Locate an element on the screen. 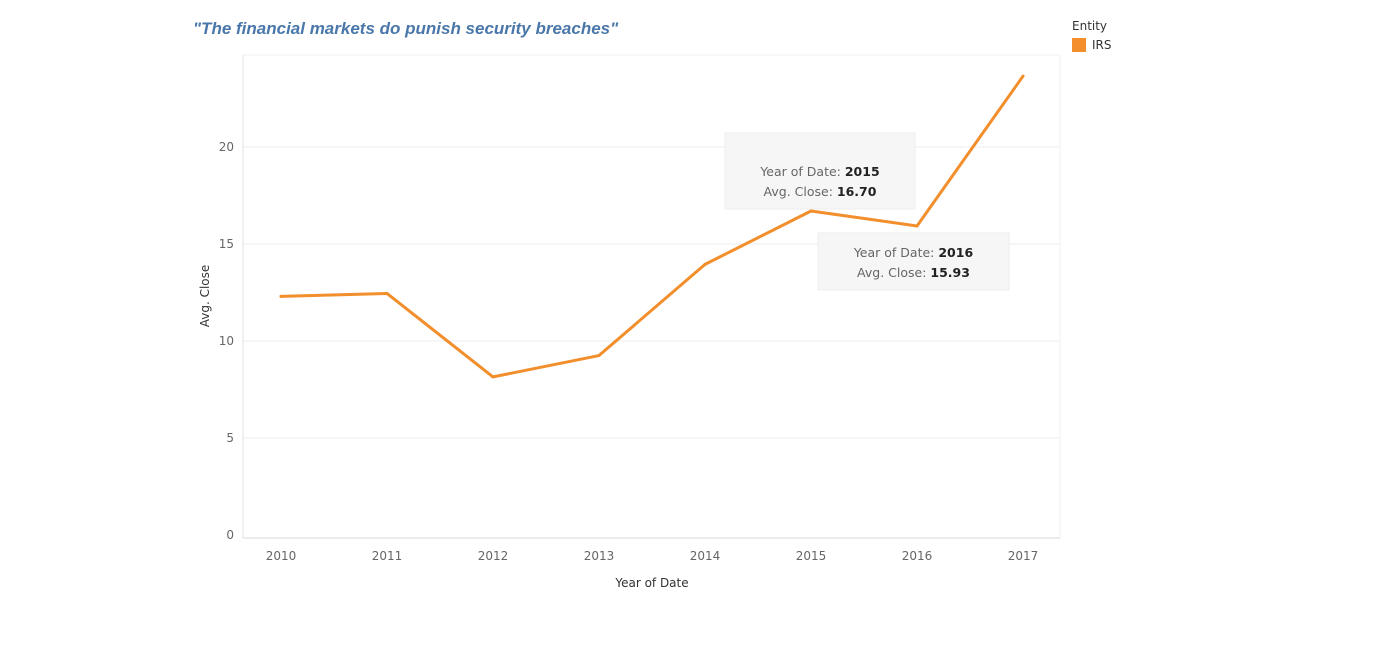  tooltip: Year of Date: 2016 Avg. Close: 15.93 is located at coordinates (913, 261).